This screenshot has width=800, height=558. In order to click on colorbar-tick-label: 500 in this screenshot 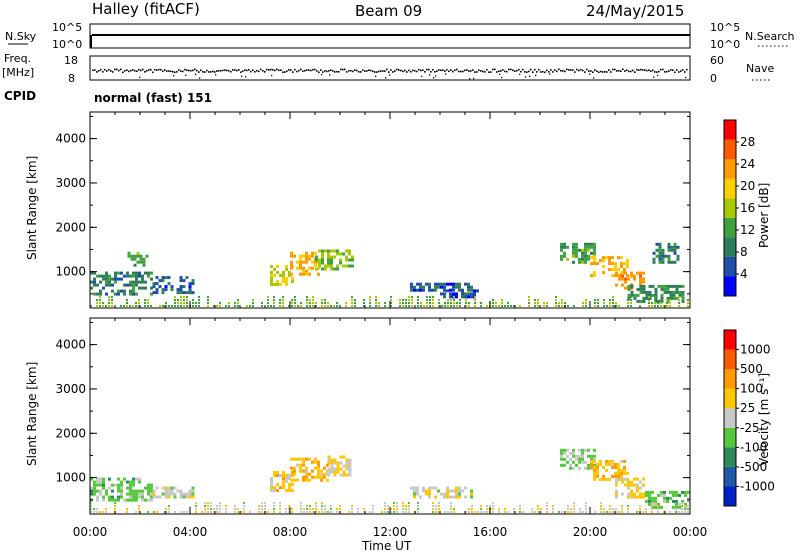, I will do `click(751, 369)`.